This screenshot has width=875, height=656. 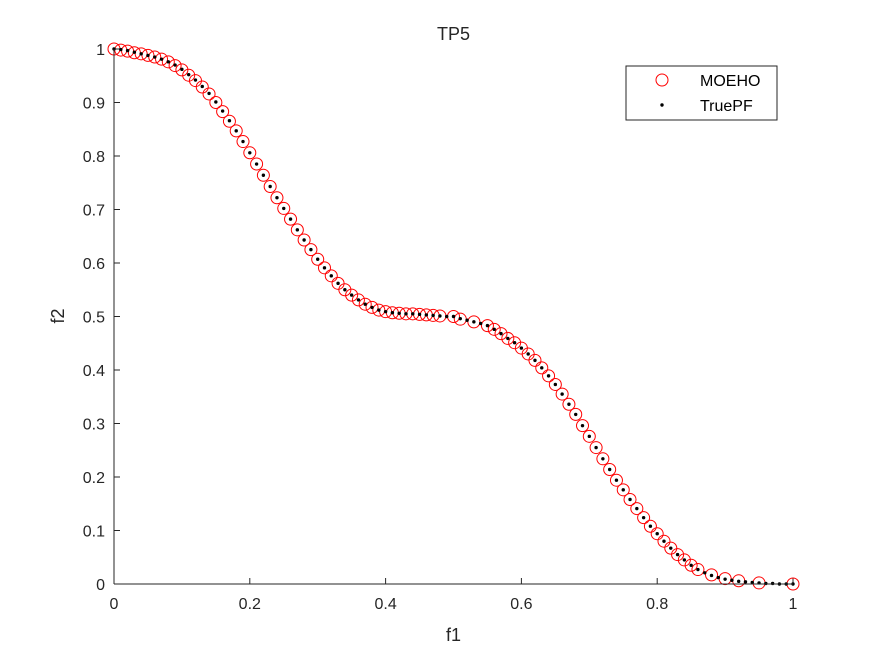 I want to click on y-tick-label: 0.8, so click(x=94, y=157).